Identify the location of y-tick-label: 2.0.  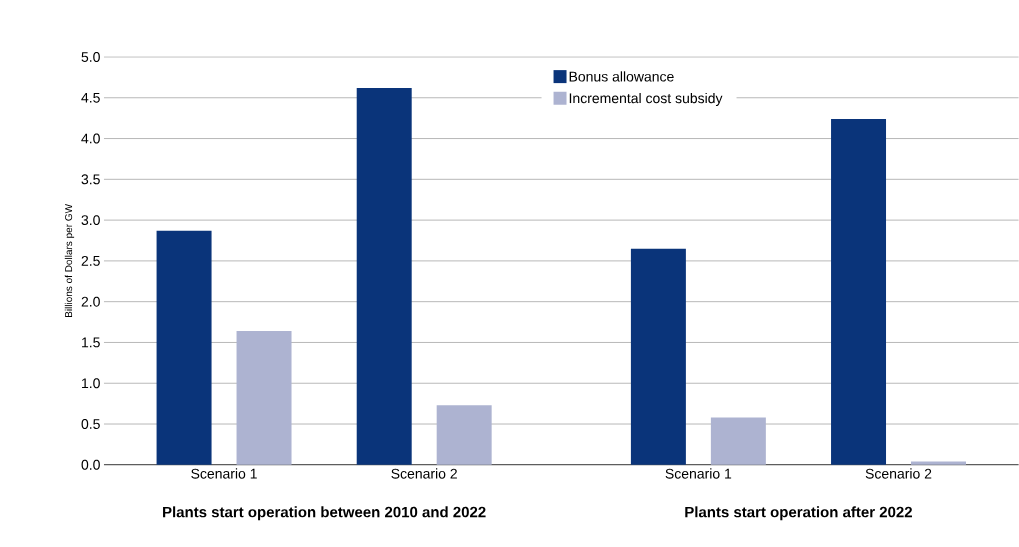
(90, 301).